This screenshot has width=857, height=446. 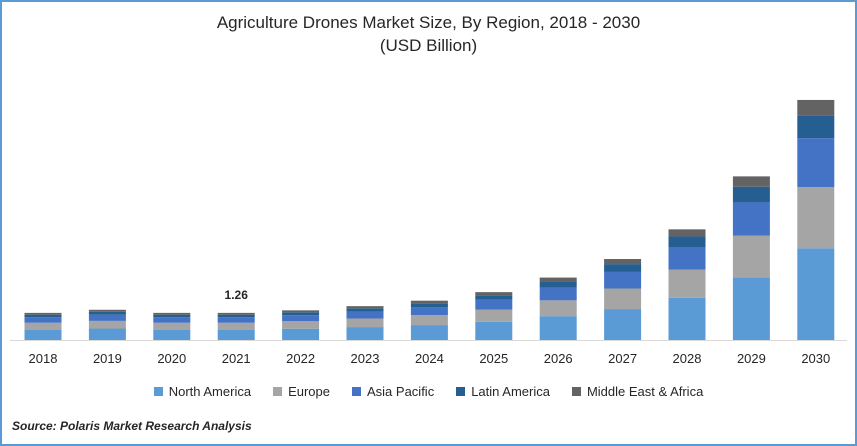 I want to click on bar-segment-europe-2019, so click(x=107, y=324).